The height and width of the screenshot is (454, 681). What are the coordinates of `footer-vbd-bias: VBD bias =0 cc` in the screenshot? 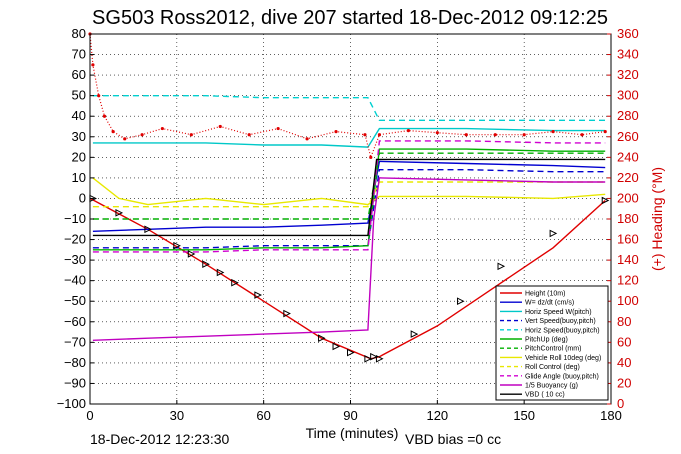 It's located at (453, 439).